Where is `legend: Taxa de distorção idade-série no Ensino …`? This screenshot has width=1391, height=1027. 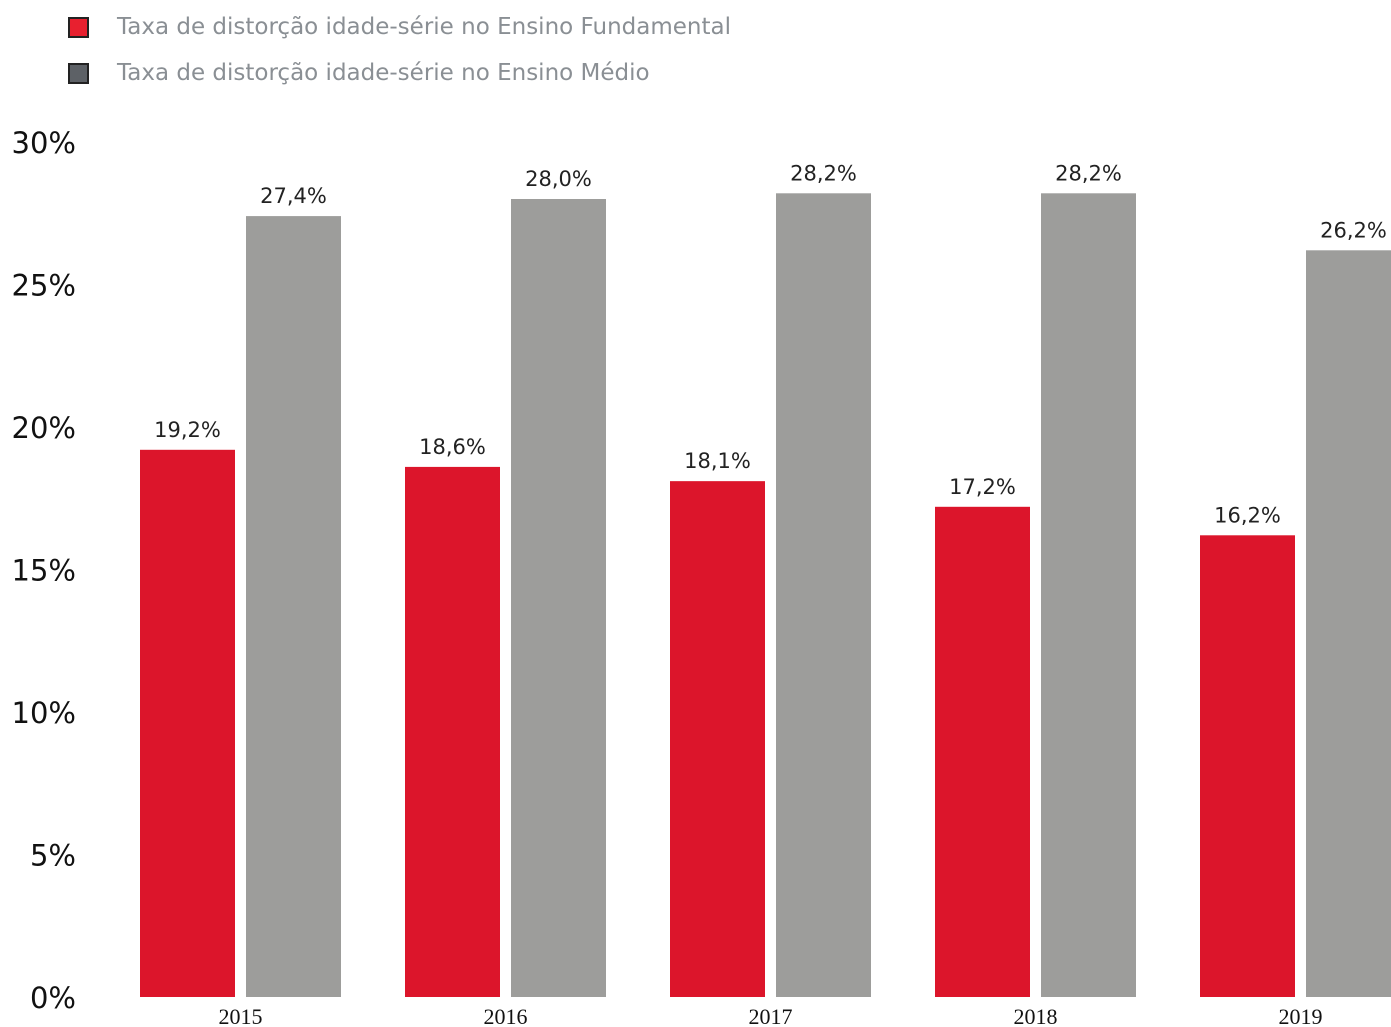 legend: Taxa de distorção idade-série no Ensino … is located at coordinates (695, 55).